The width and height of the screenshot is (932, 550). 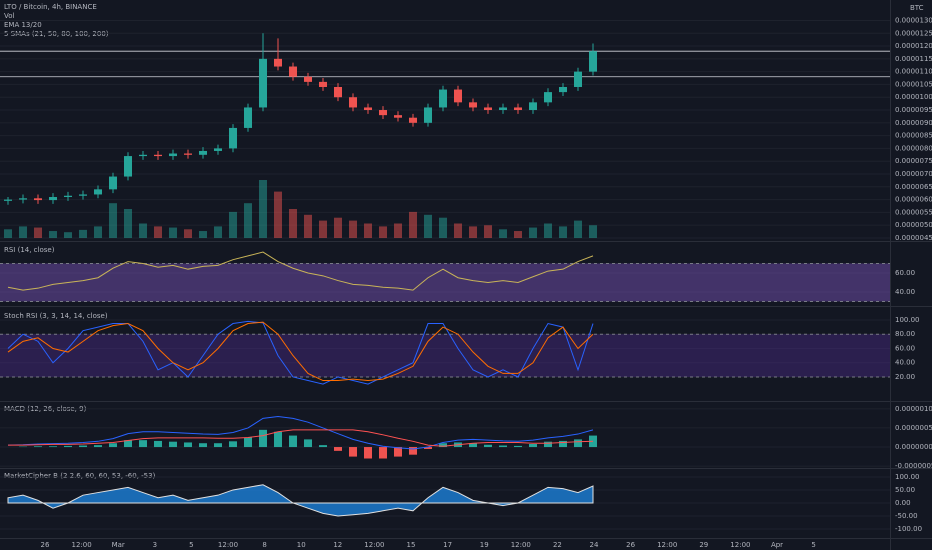 I want to click on x-tick-label: 8, so click(x=264, y=545).